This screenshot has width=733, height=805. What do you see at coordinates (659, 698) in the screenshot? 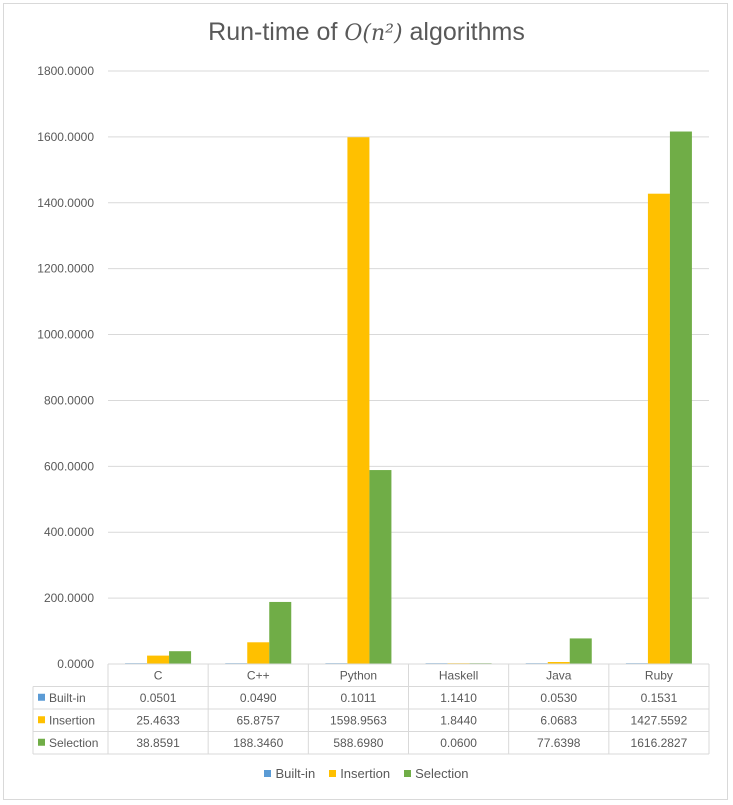
I see `data-label: 0.1531` at bounding box center [659, 698].